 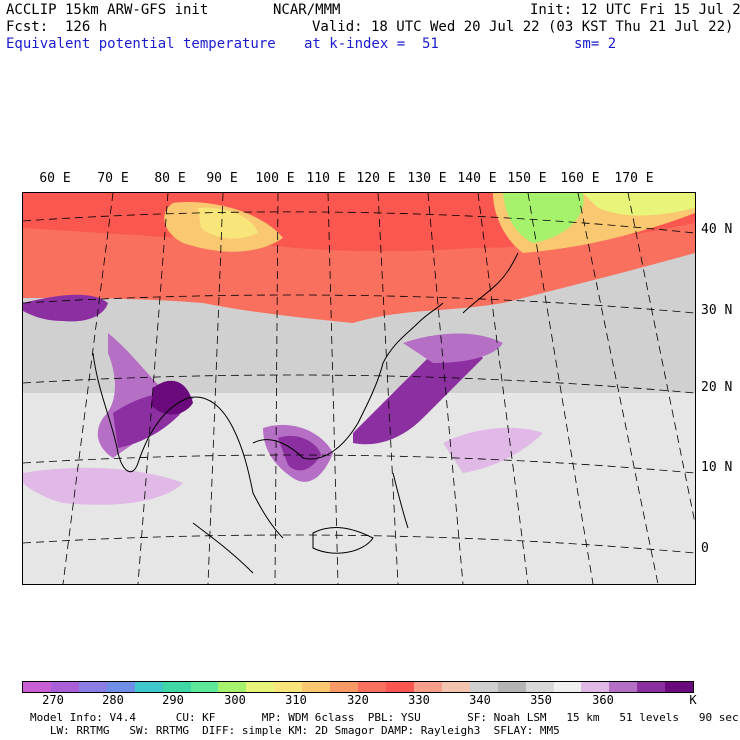 I want to click on coastline-sumatra, so click(x=223, y=548).